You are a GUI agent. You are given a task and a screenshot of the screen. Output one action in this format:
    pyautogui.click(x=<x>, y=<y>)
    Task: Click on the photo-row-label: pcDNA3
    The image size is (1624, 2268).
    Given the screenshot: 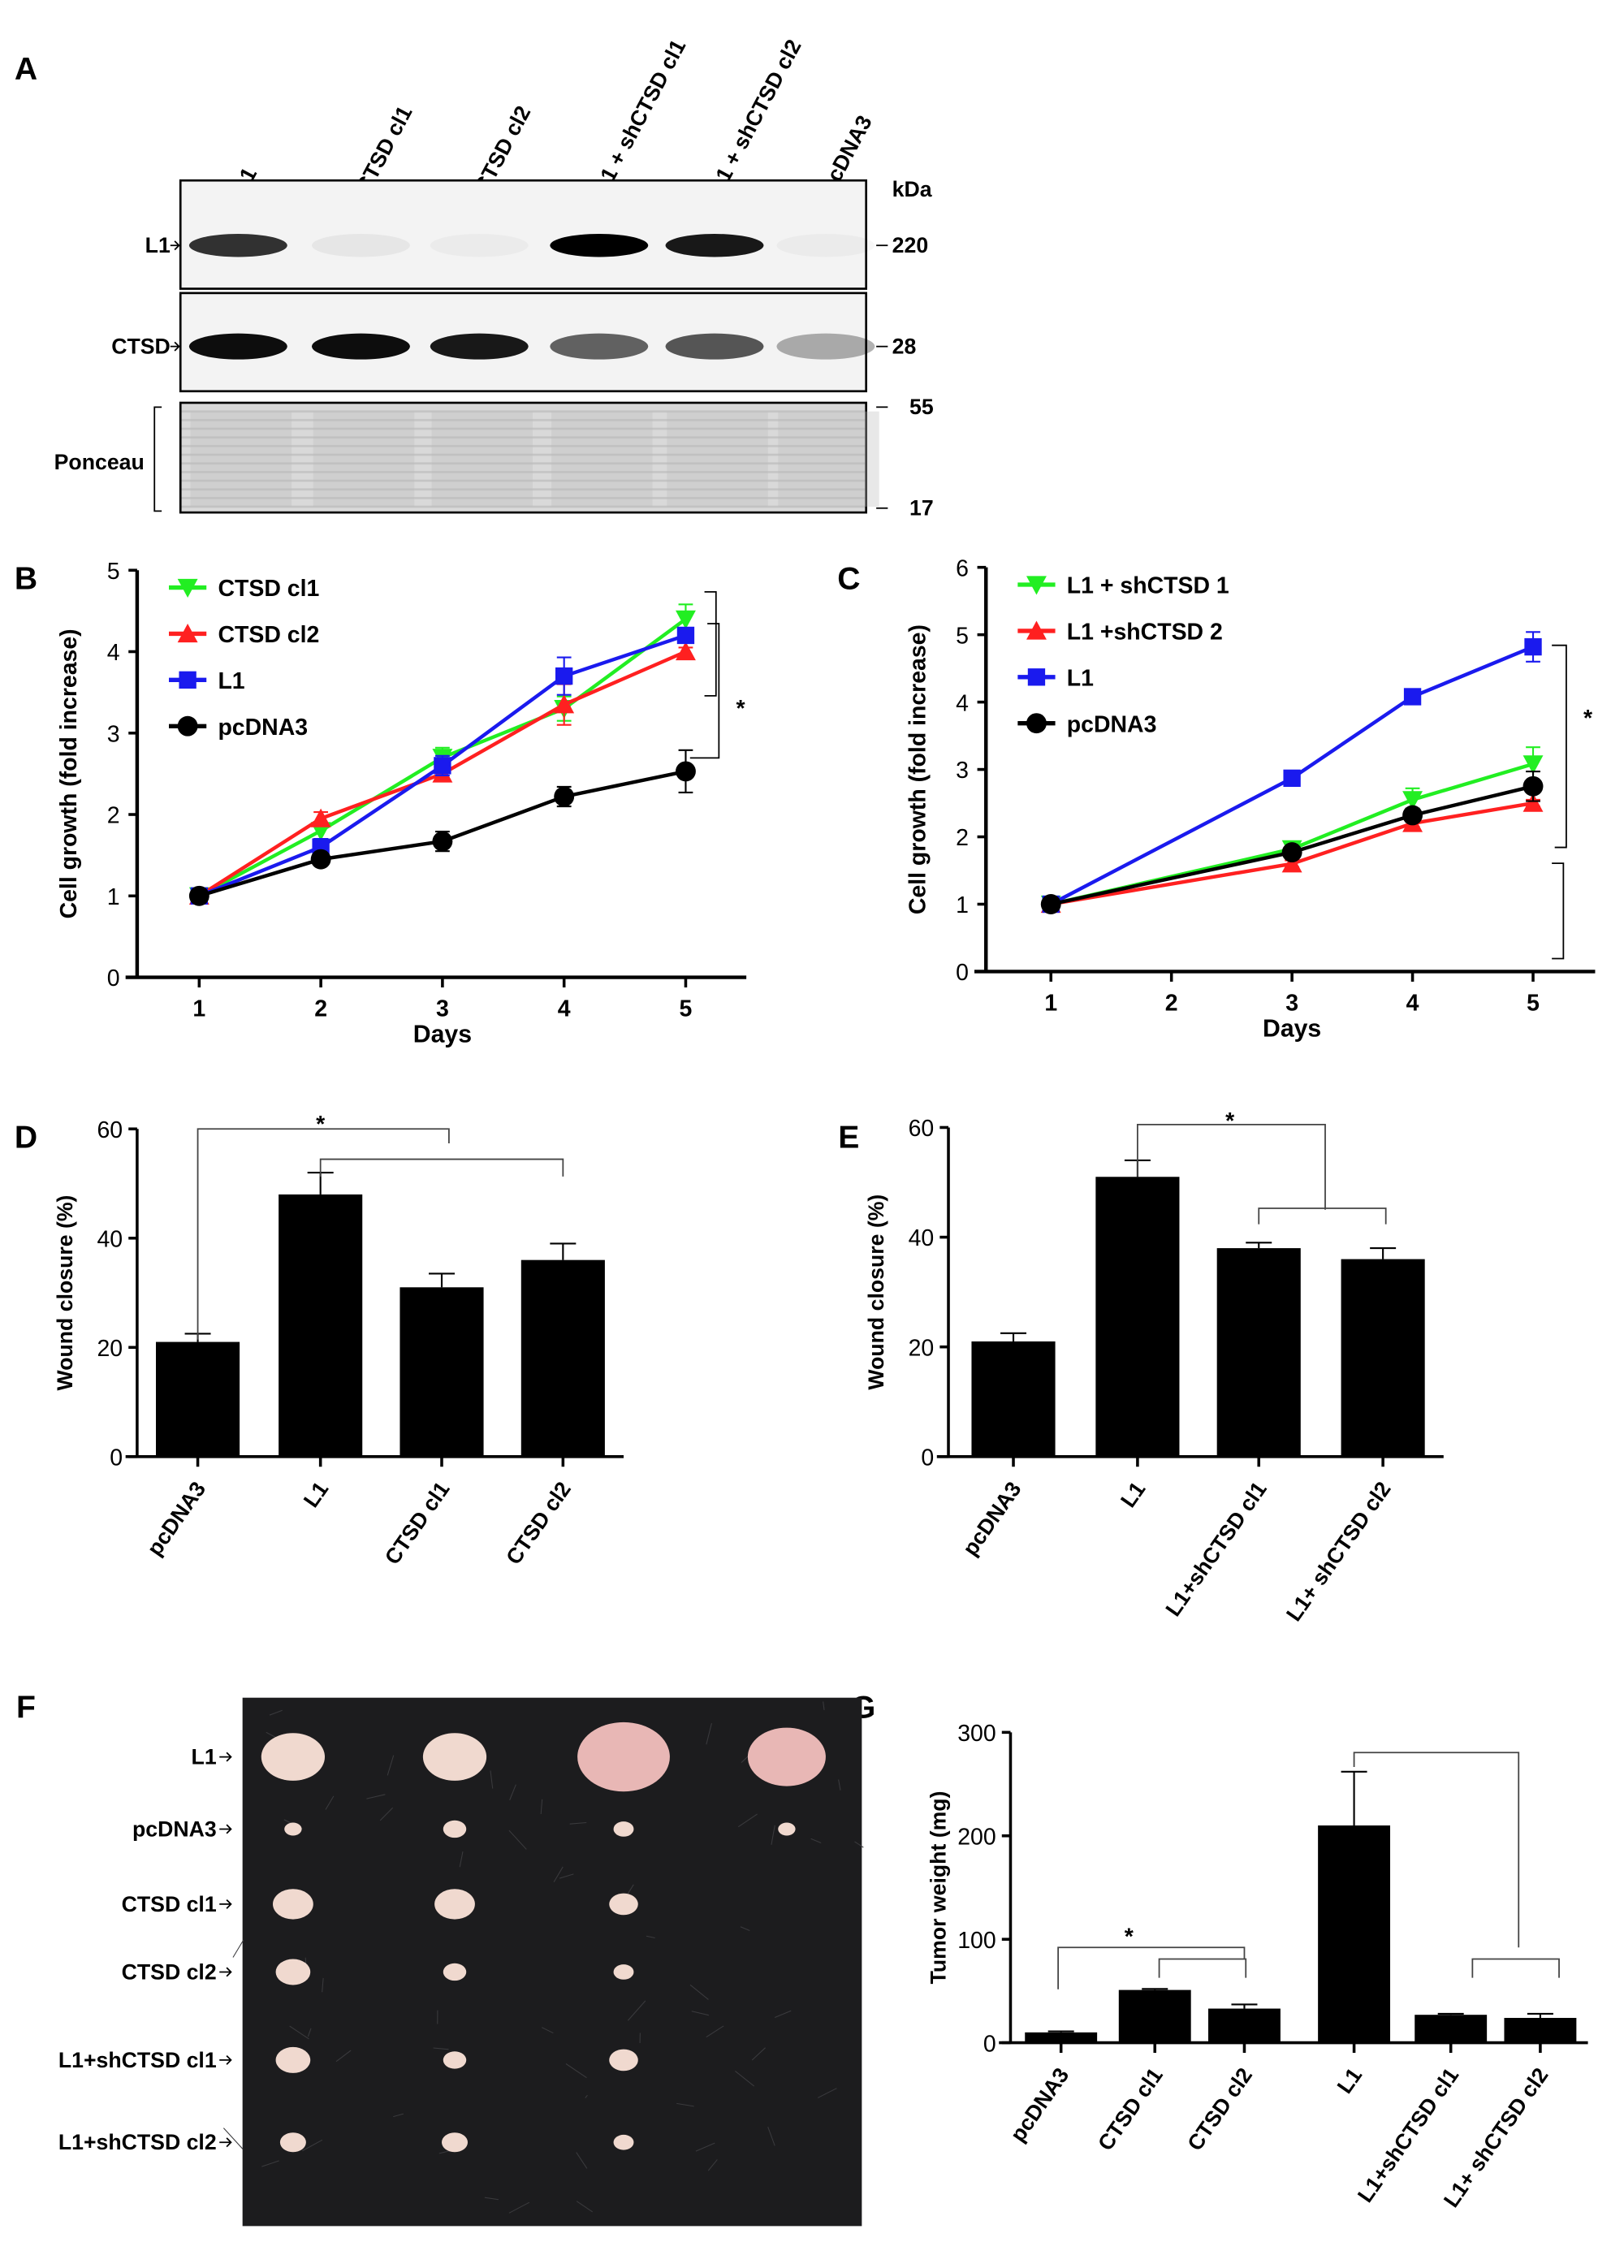 What is the action you would take?
    pyautogui.click(x=174, y=1829)
    